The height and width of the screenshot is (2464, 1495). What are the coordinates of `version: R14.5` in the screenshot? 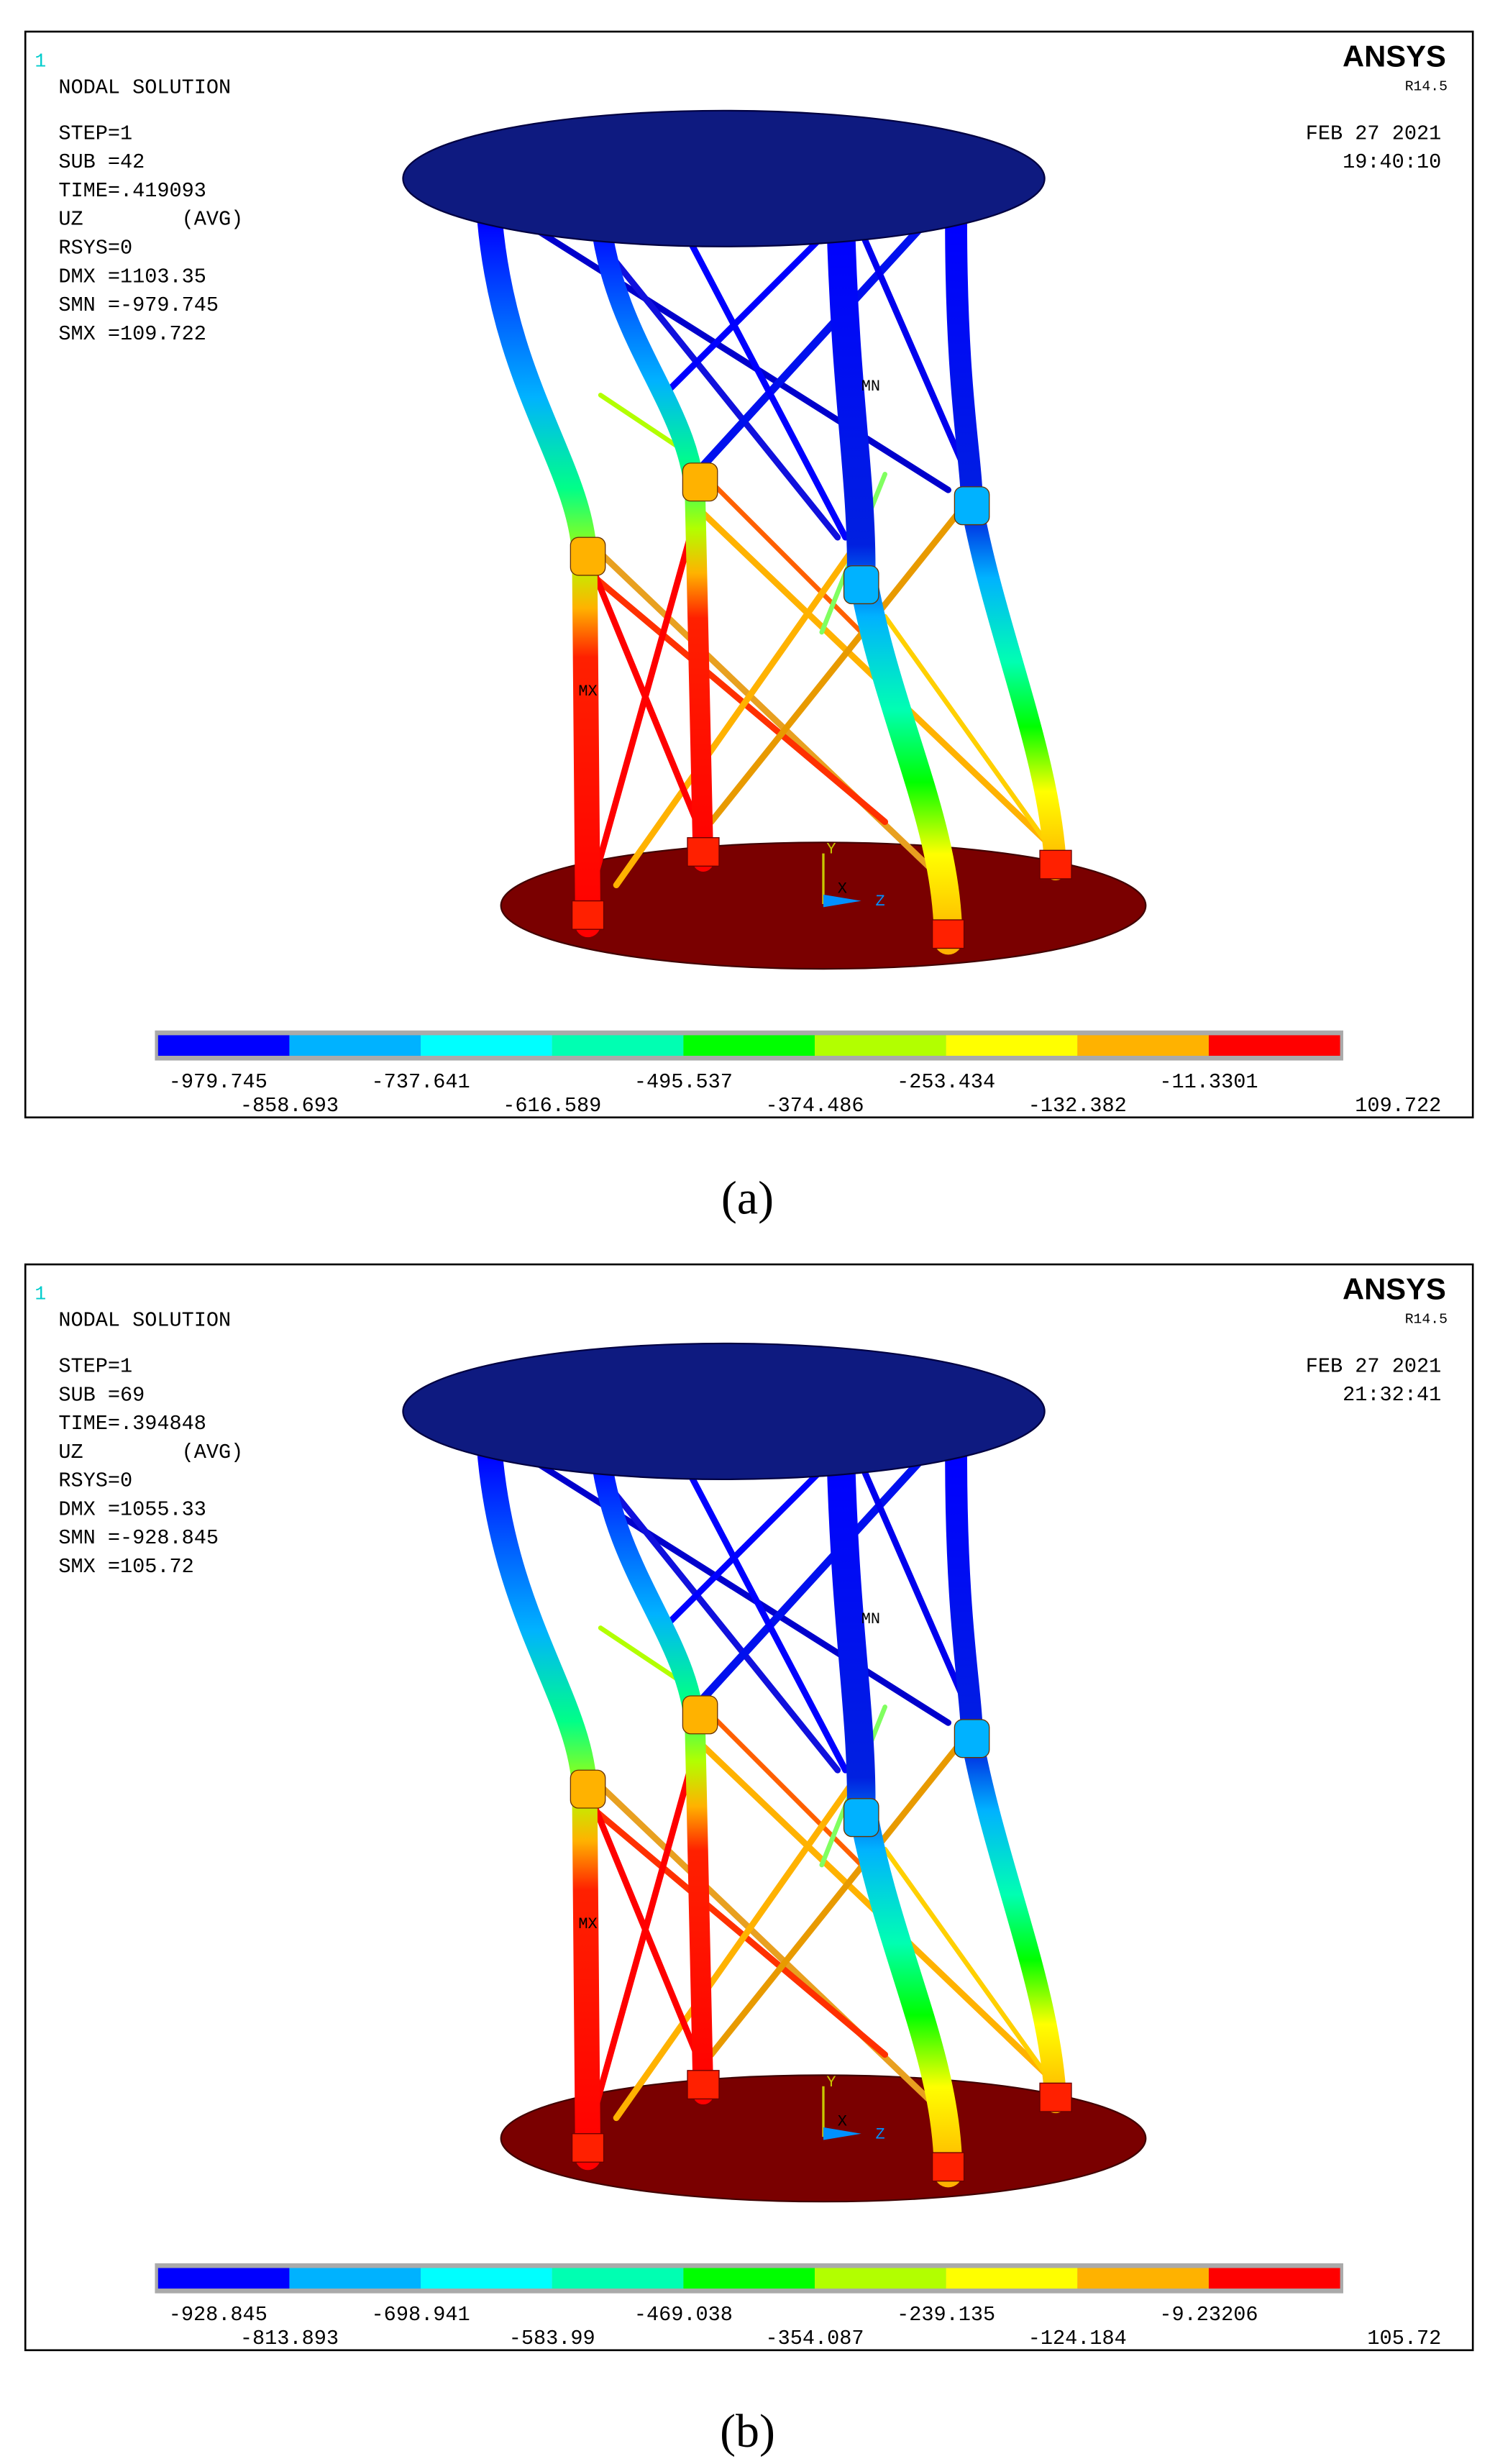 It's located at (1427, 86).